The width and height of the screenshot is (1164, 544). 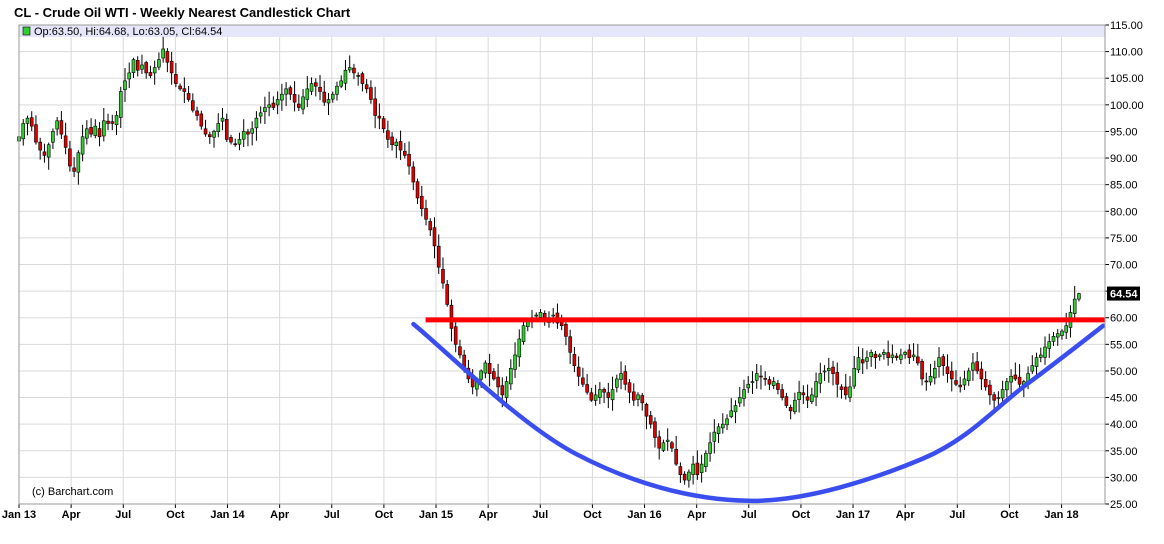 What do you see at coordinates (1124, 505) in the screenshot?
I see `y-tick-label: 25.00` at bounding box center [1124, 505].